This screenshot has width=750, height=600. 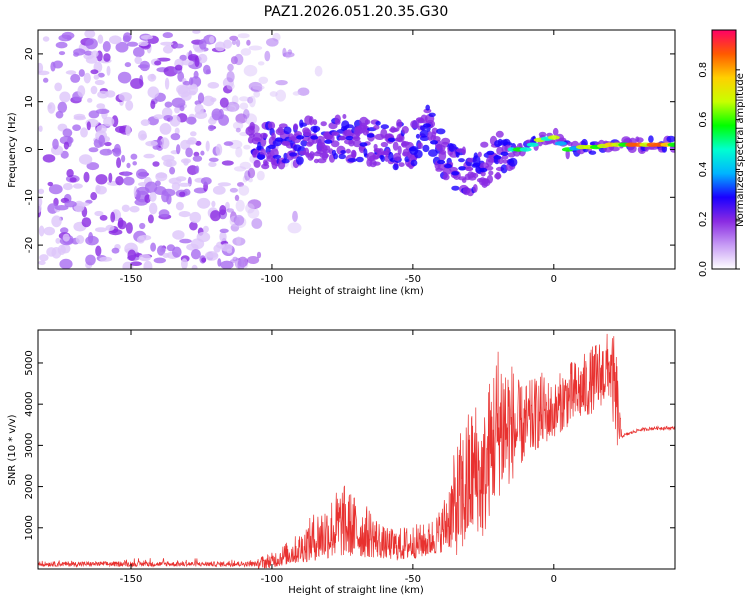 I want to click on colorbar-label: Normalized spectral amplitude, so click(x=740, y=150).